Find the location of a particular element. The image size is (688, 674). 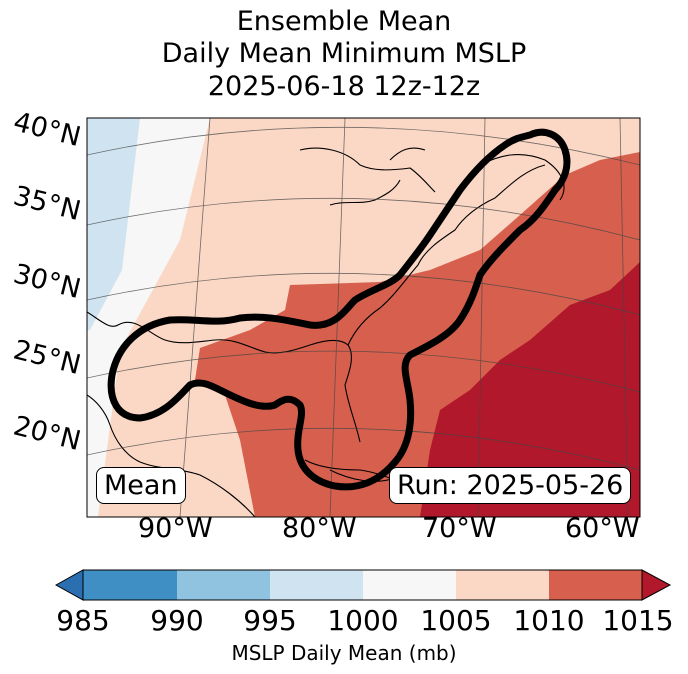

title-line-2: Daily Mean Minimum MSLP is located at coordinates (344, 53).